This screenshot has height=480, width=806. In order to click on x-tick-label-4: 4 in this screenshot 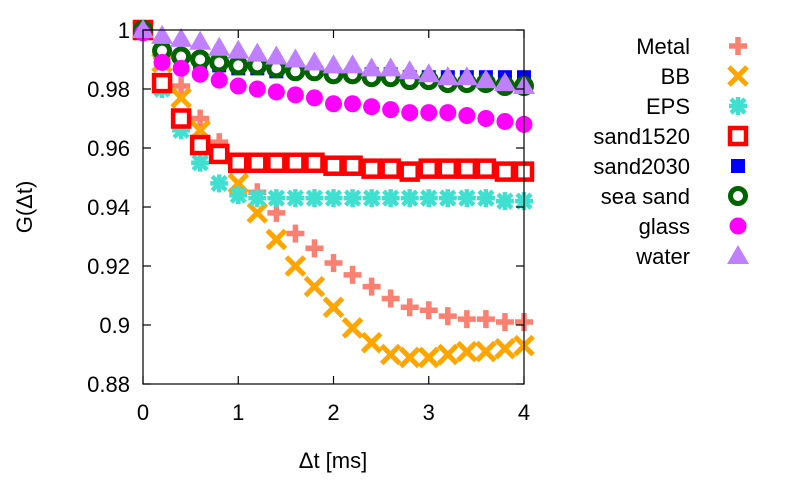, I will do `click(524, 412)`.